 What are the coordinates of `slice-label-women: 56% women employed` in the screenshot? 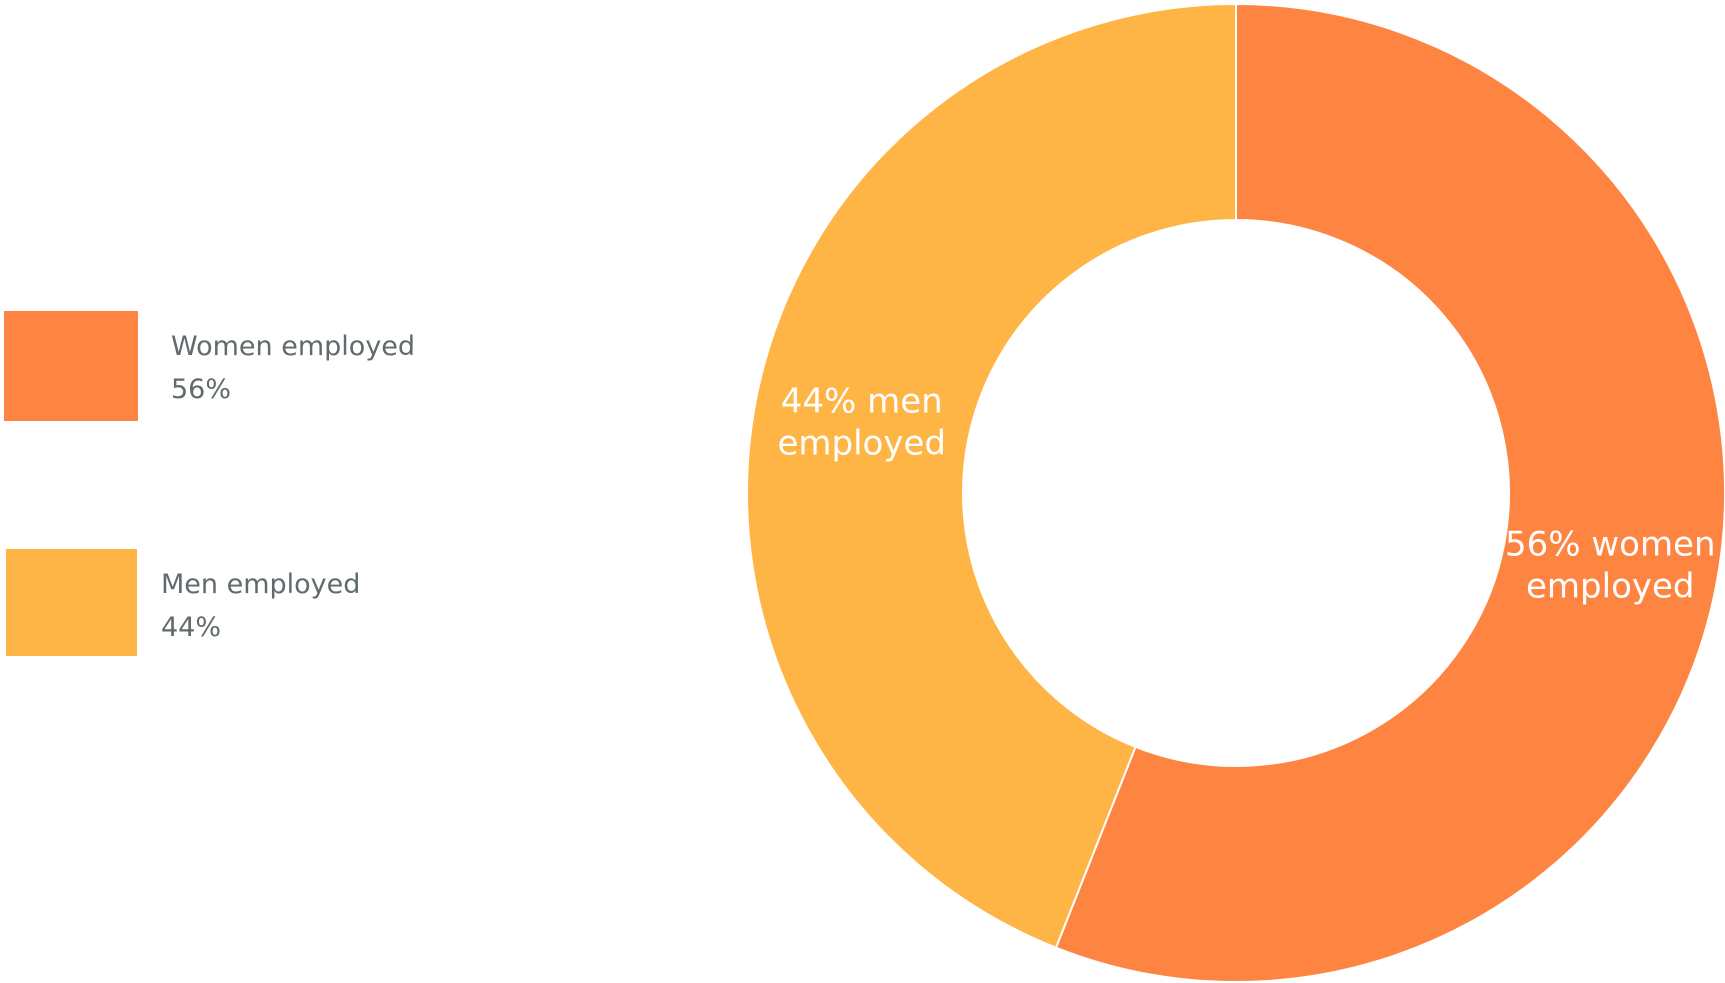 It's located at (1610, 565).